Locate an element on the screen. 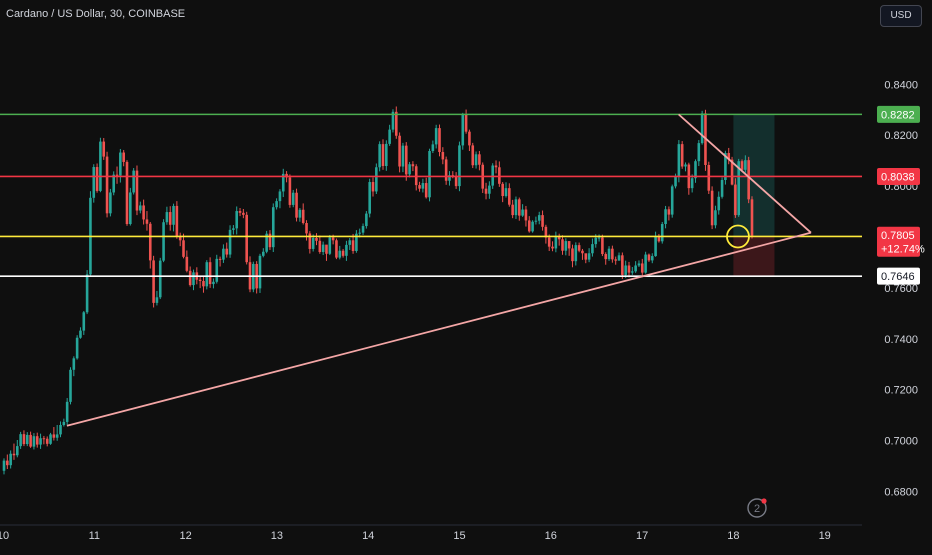  price-change-percent: +12.74% is located at coordinates (903, 250).